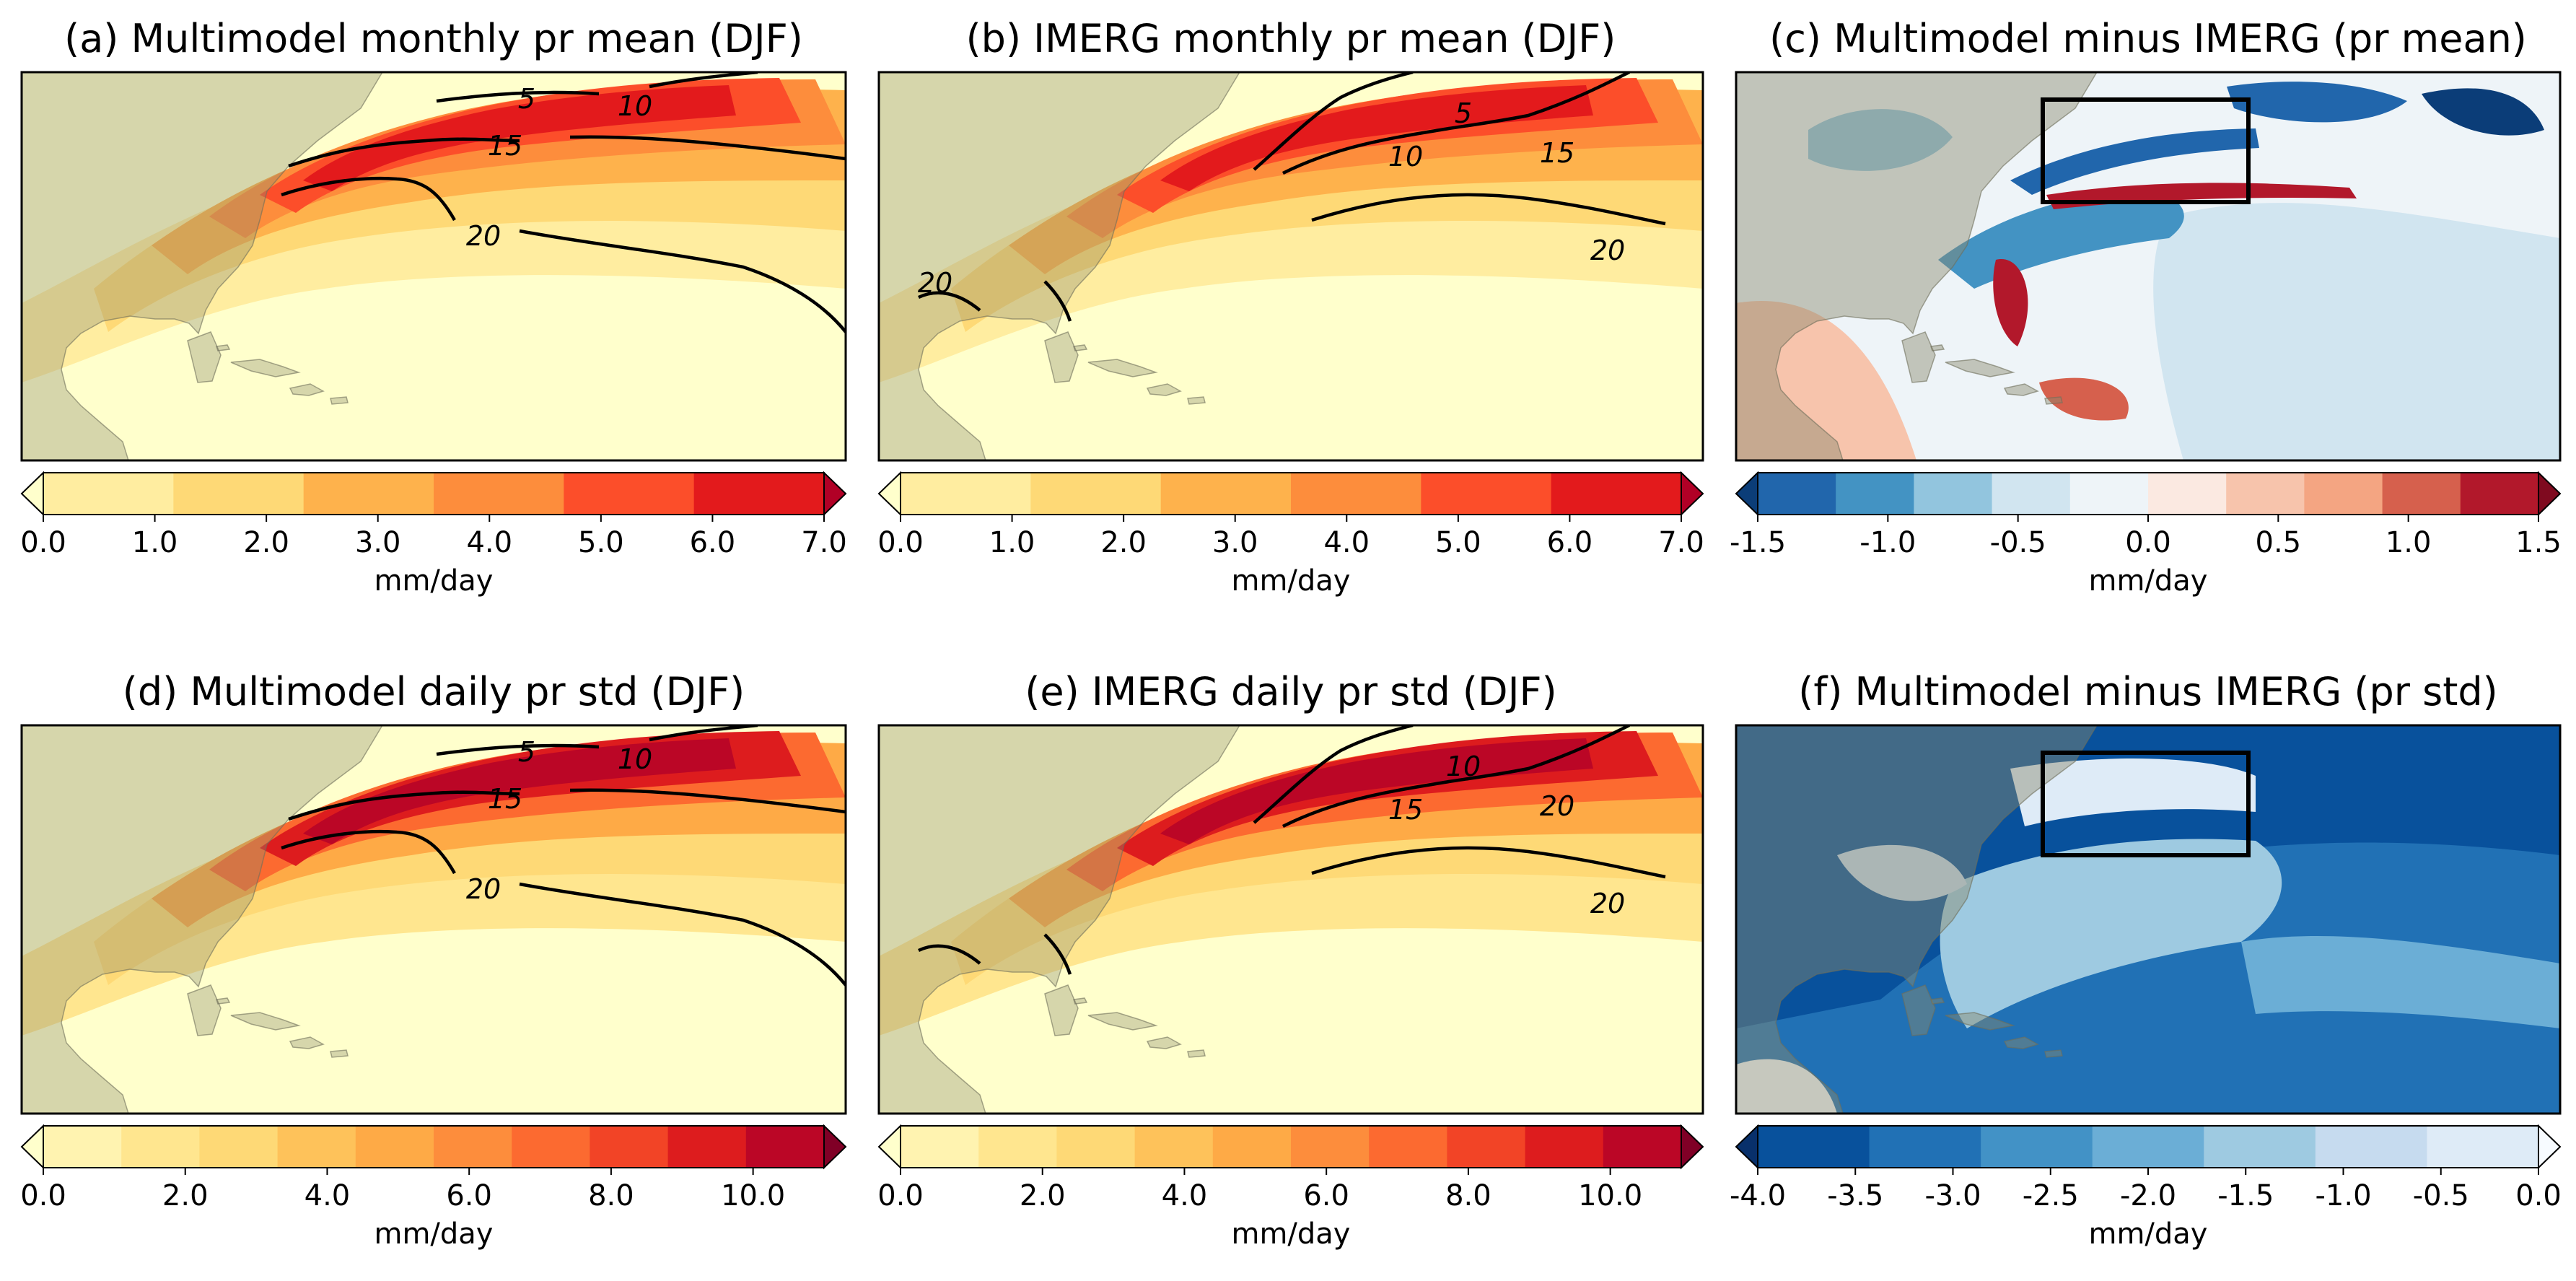  Describe the element at coordinates (2148, 1195) in the screenshot. I see `colorbar-tick-label: -2.0` at that location.